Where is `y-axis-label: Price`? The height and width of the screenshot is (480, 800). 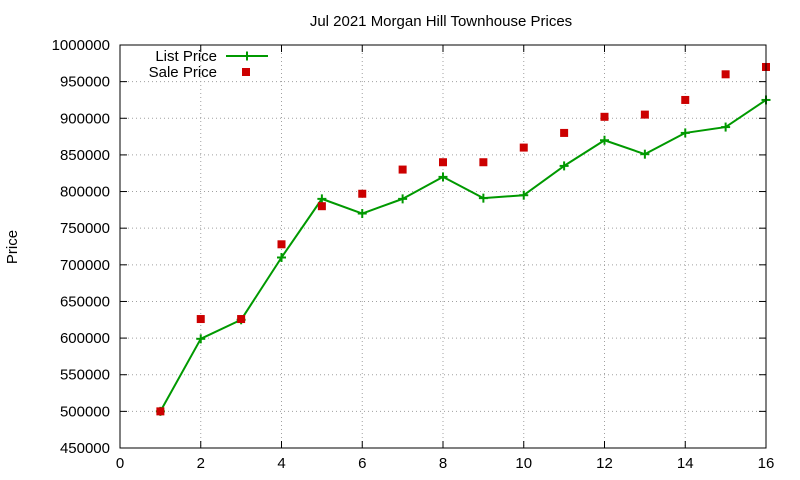
y-axis-label: Price is located at coordinates (12, 247).